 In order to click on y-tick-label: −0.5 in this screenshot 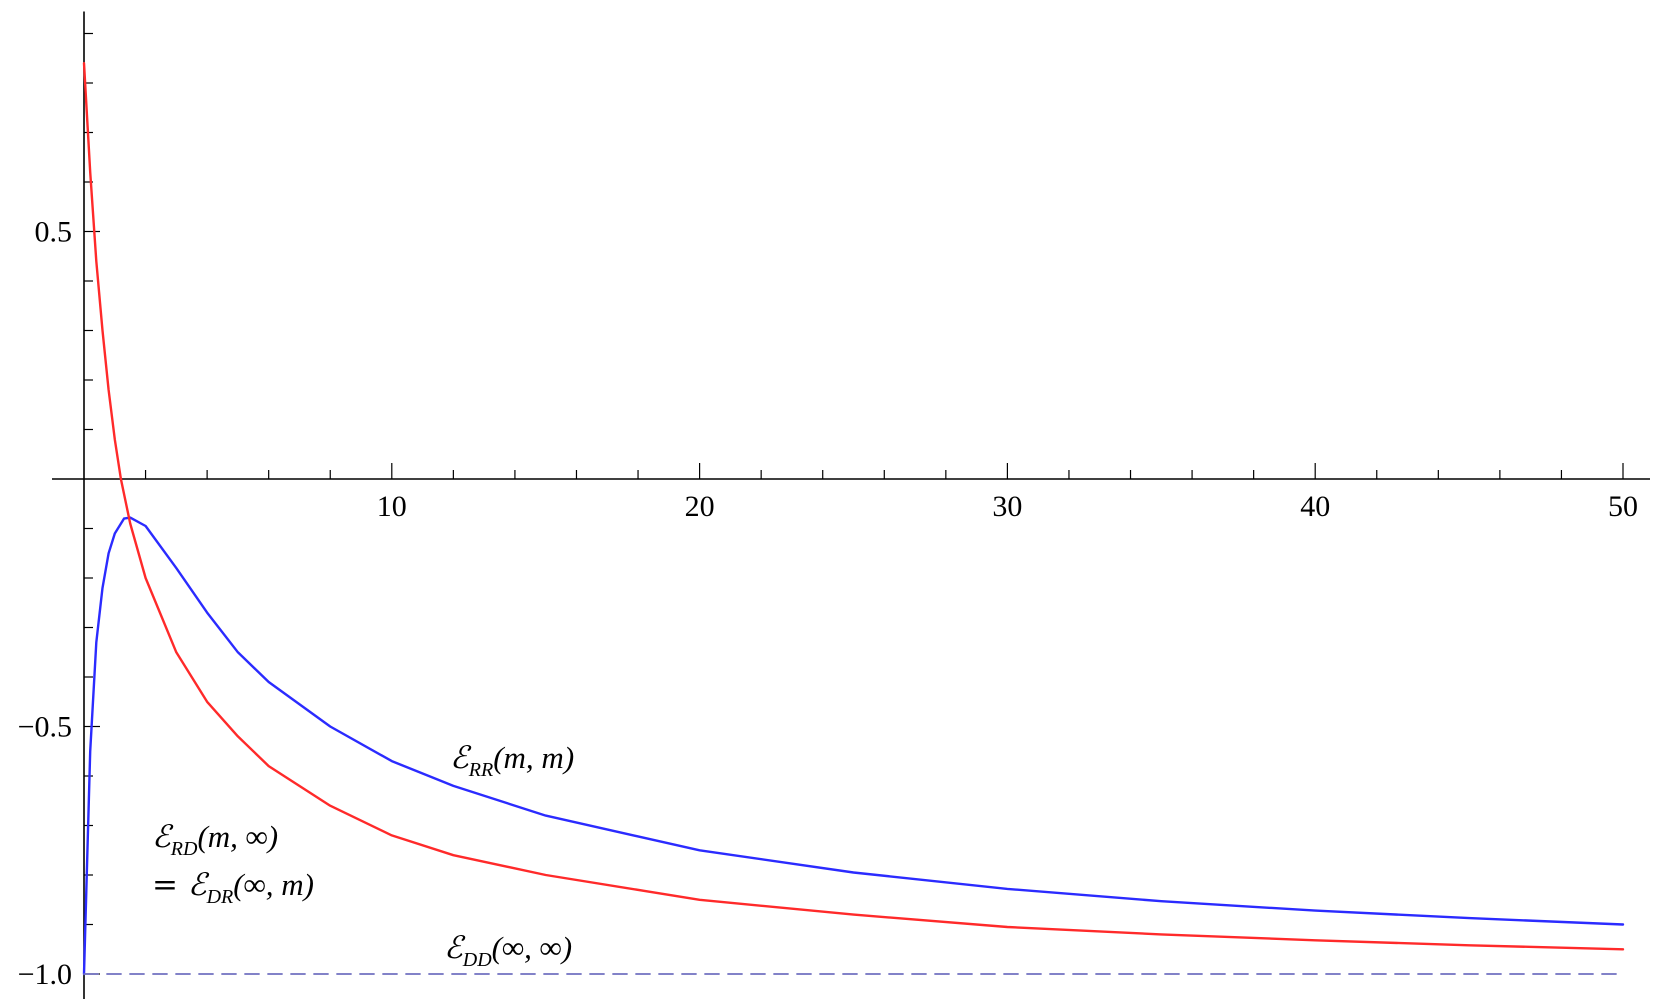, I will do `click(45, 727)`.